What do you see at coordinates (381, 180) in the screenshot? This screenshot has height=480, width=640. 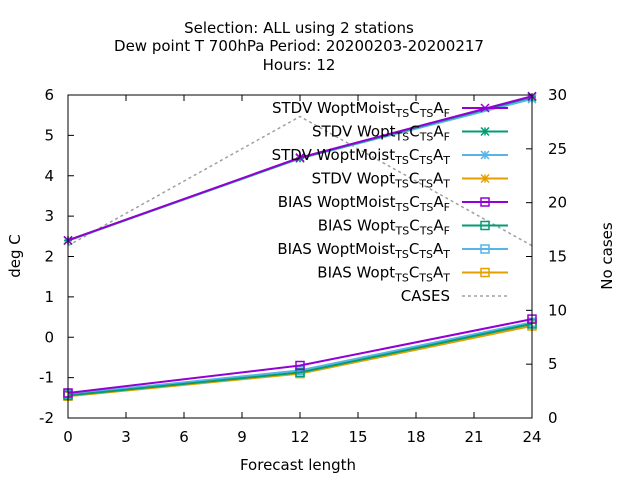 I see `legend-label-3: STDV WoptTSCTSAT` at bounding box center [381, 180].